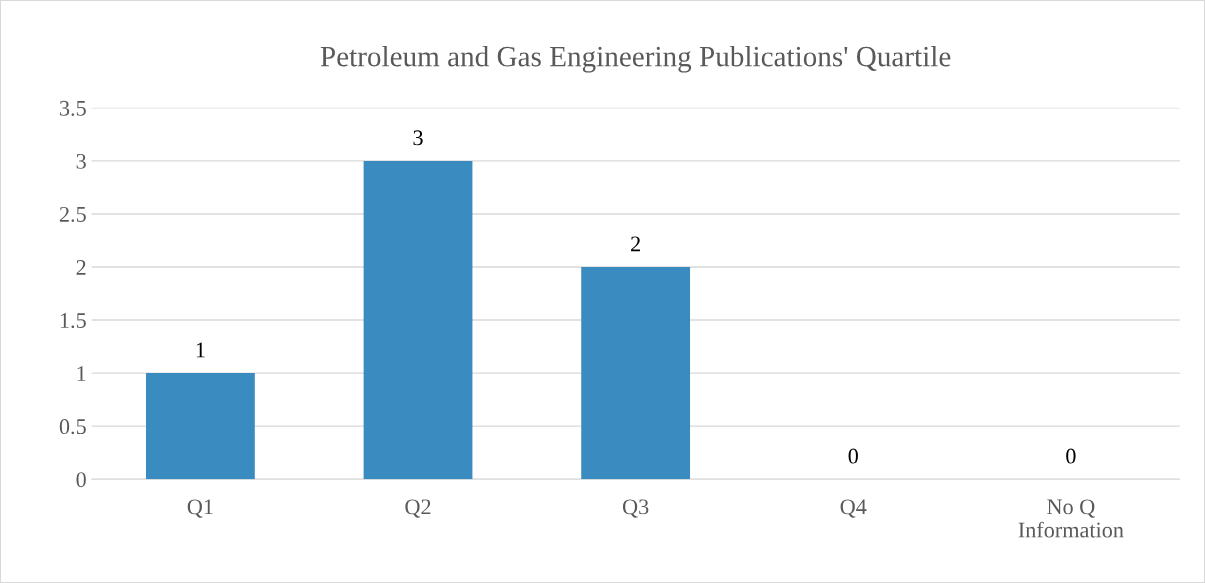 Image resolution: width=1205 pixels, height=583 pixels. I want to click on data-label: 2, so click(635, 244).